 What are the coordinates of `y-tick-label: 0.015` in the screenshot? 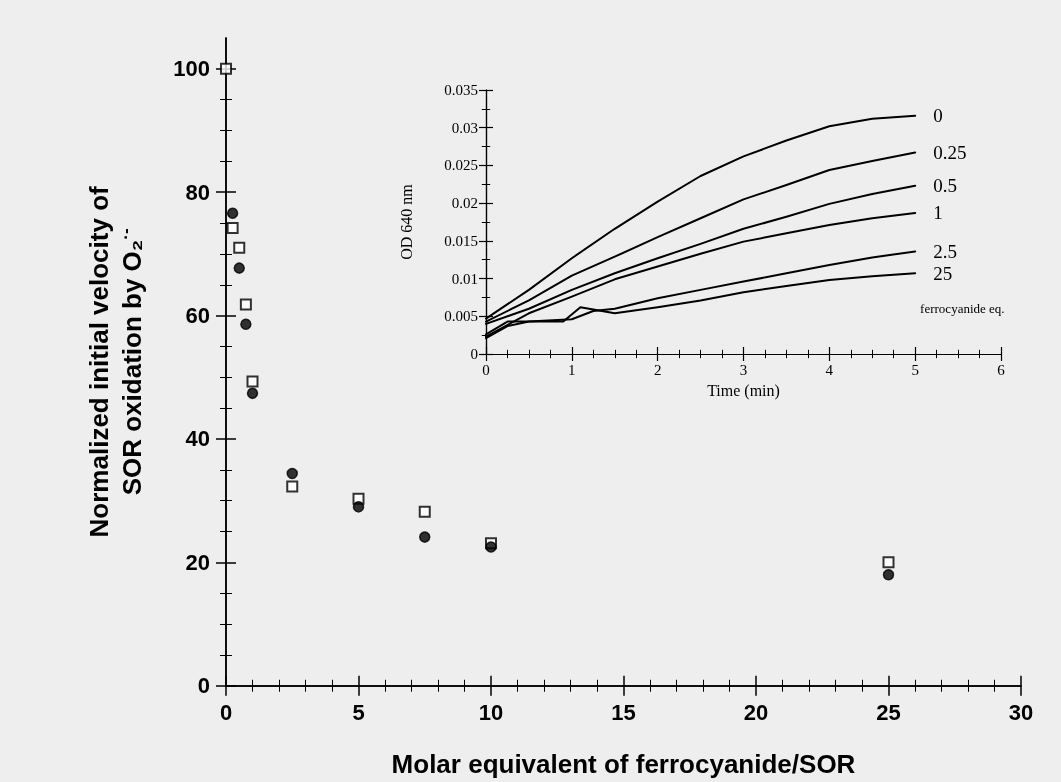 It's located at (461, 240).